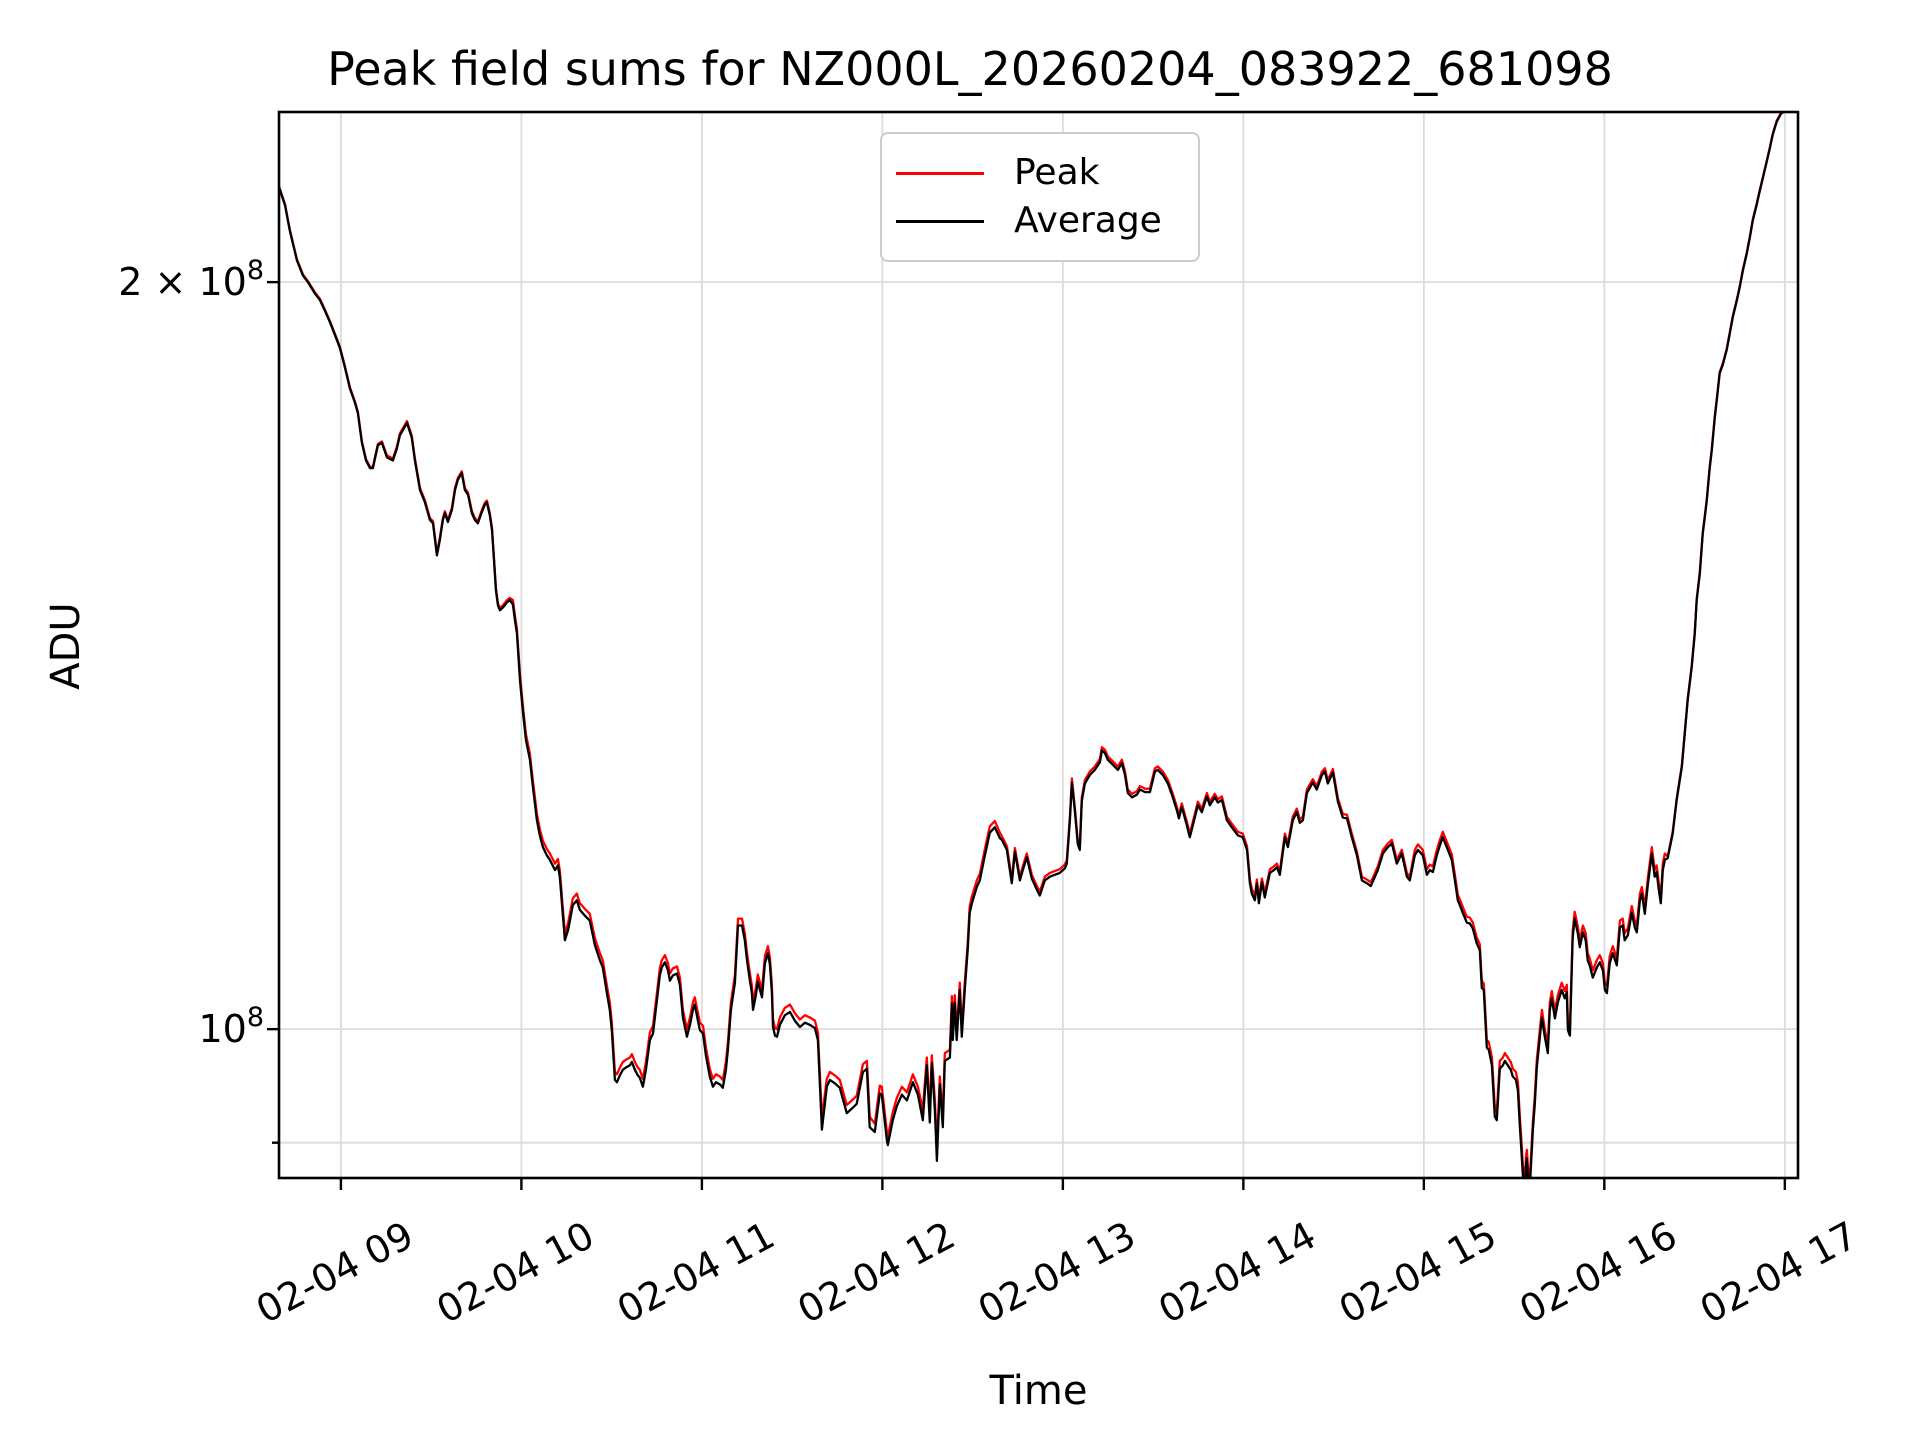  I want to click on x-tick-label: 02-04 16, so click(1598, 1272).